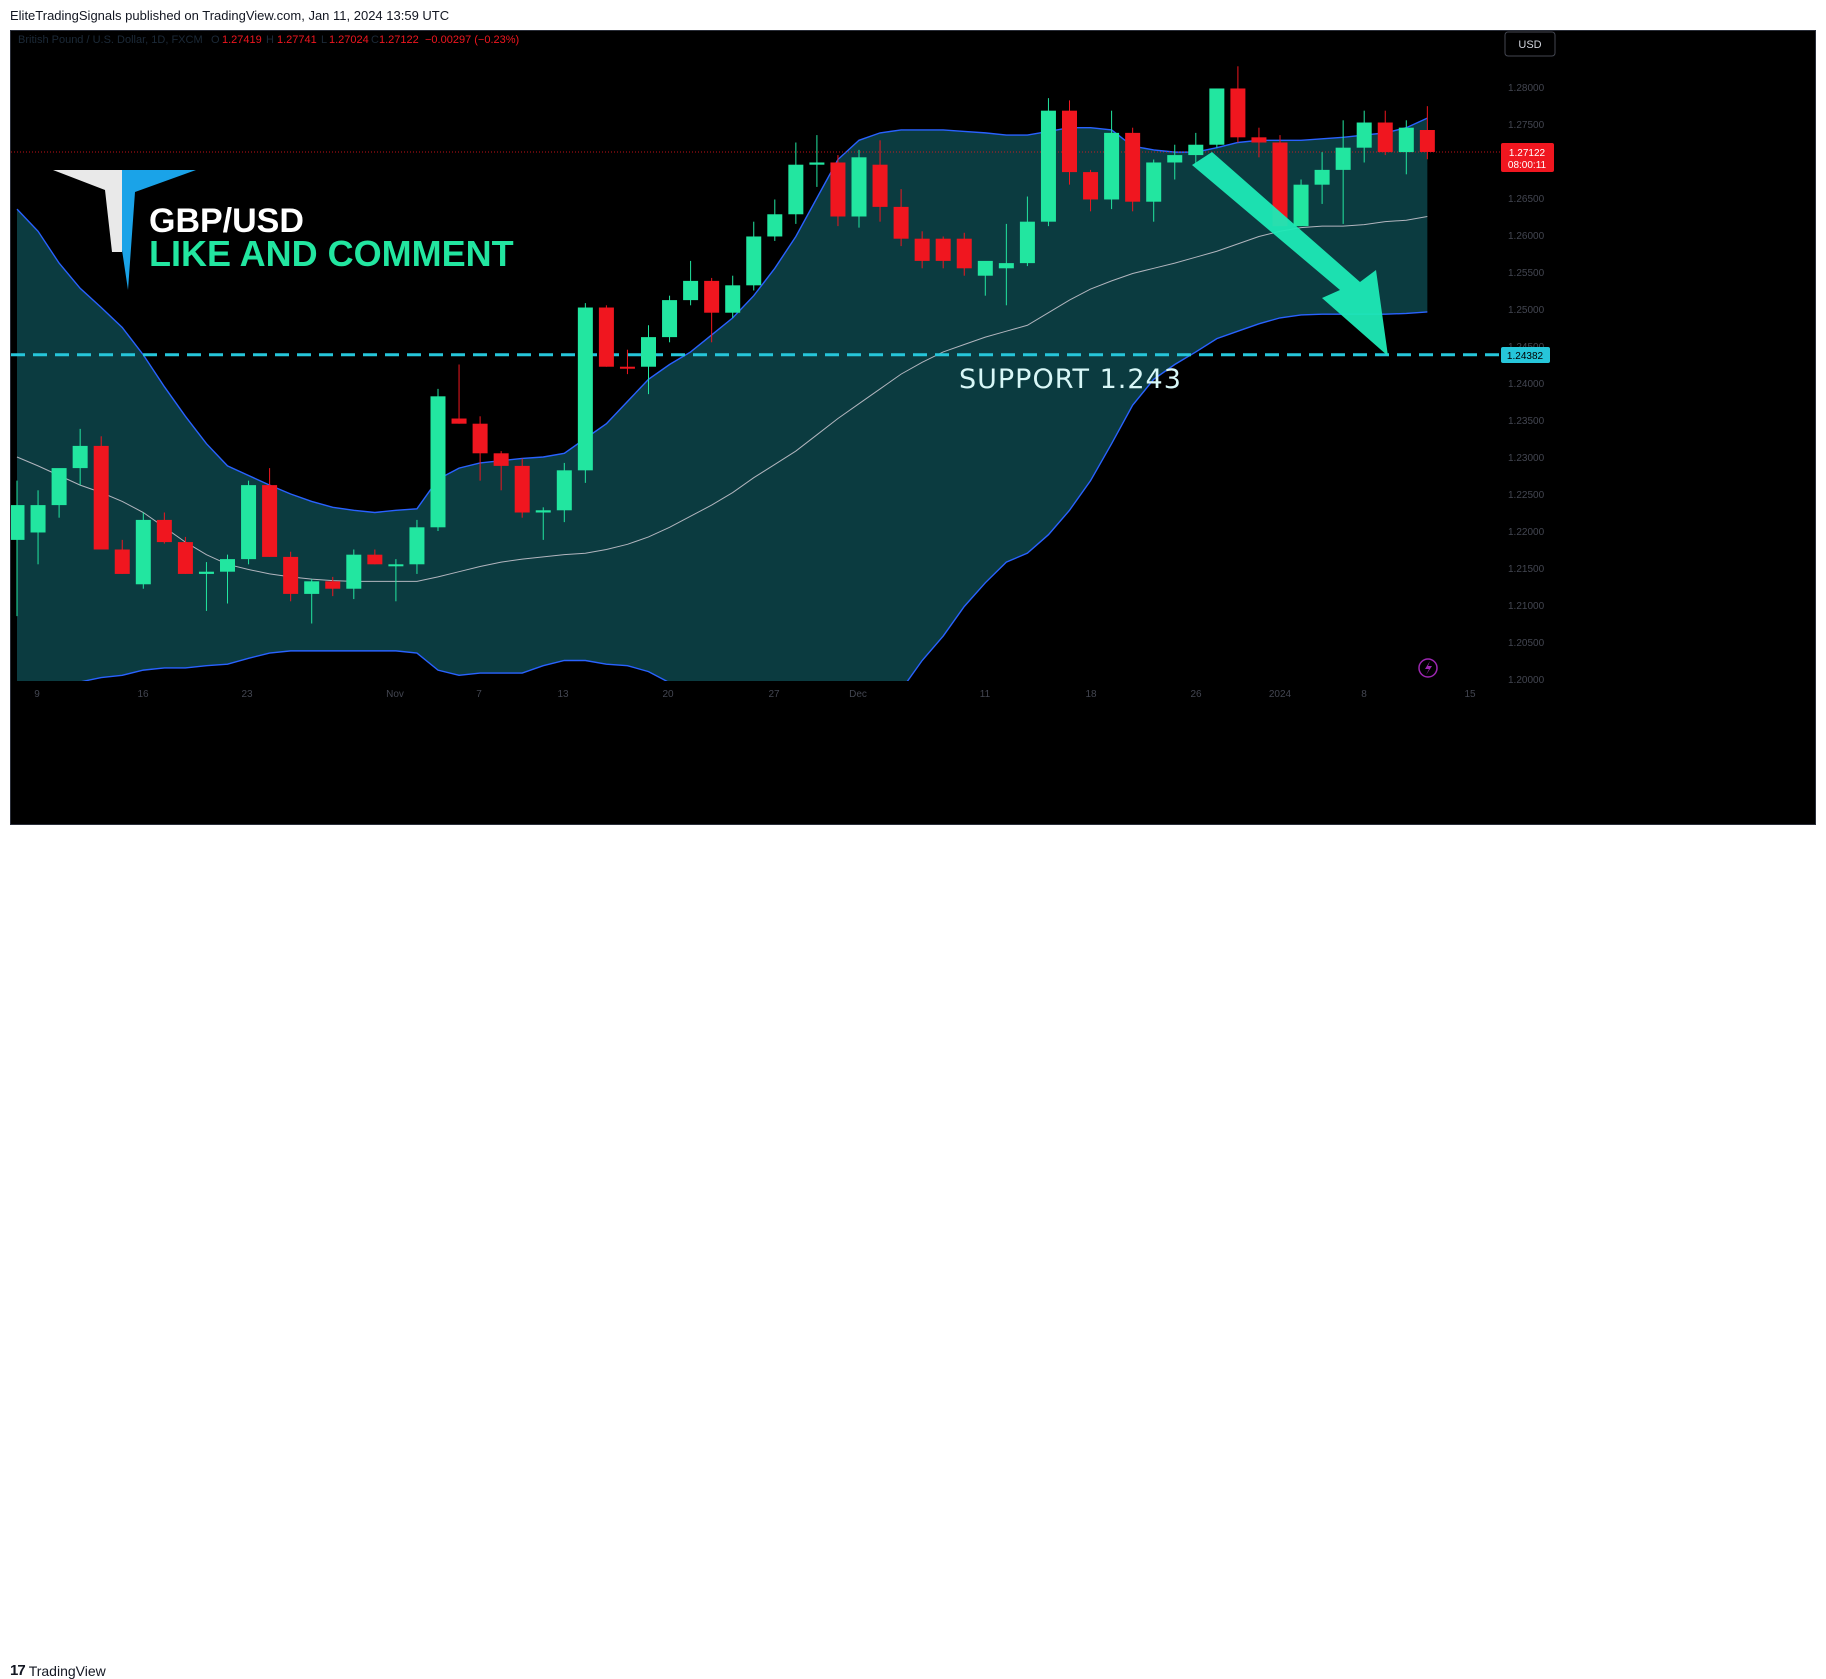 This screenshot has width=1826, height=1679. What do you see at coordinates (395, 694) in the screenshot?
I see `time-tick-label: Nov` at bounding box center [395, 694].